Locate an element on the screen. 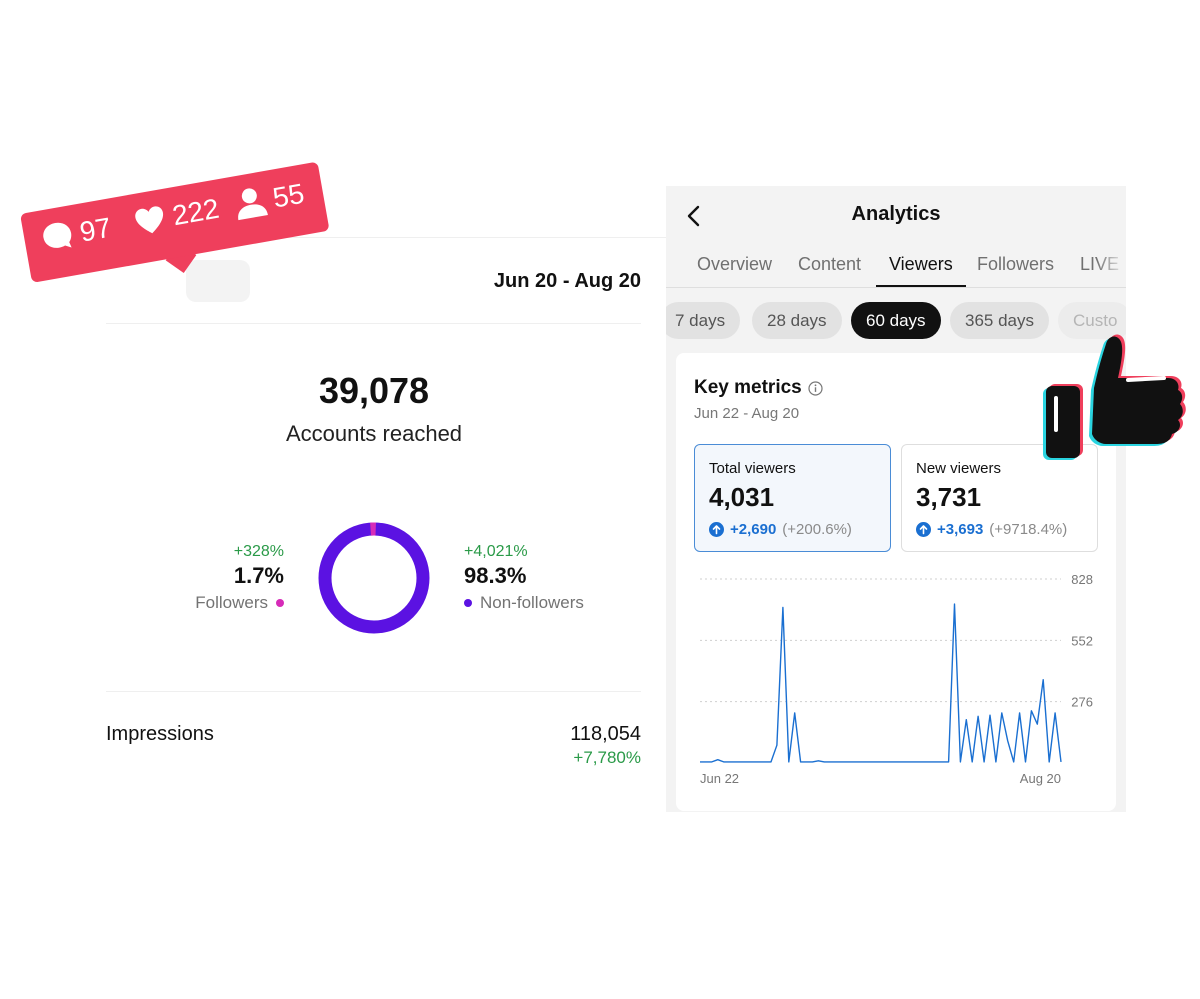 The height and width of the screenshot is (999, 1200). page-title: Analytics is located at coordinates (896, 214).